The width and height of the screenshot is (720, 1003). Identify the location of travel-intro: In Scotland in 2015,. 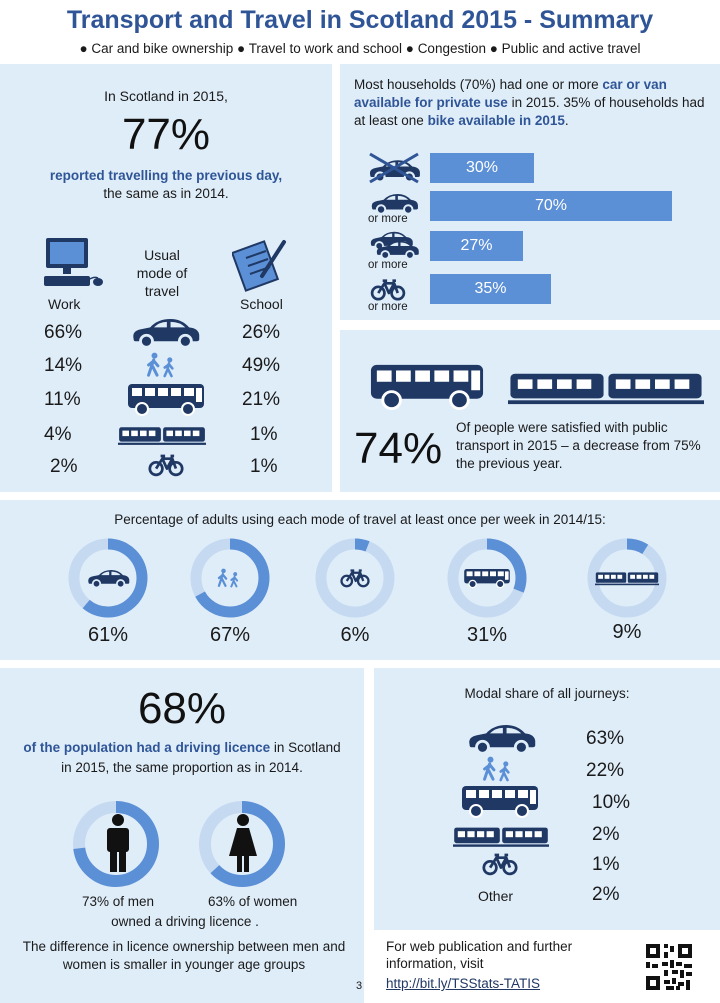
(166, 96).